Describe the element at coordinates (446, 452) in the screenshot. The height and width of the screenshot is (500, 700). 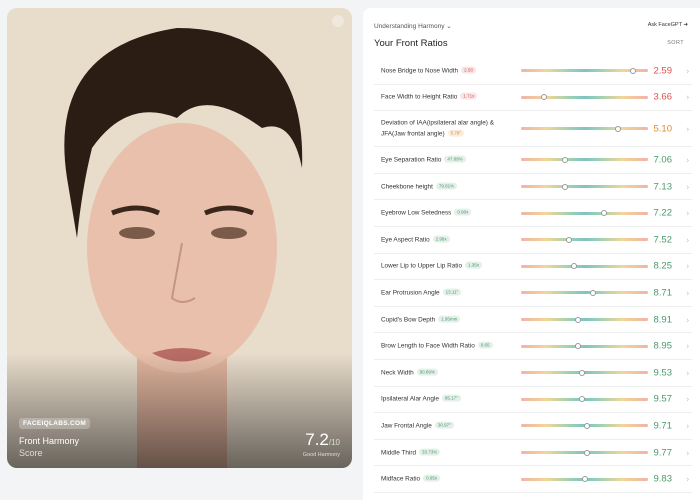
I see `ratio-label: Middle Third 33.73%` at that location.